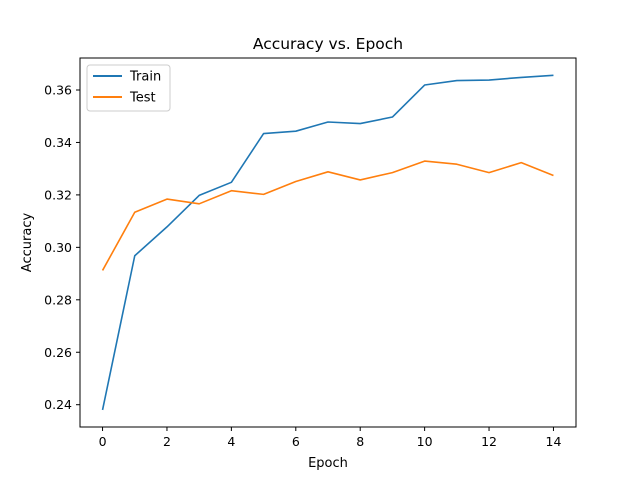 The image size is (640, 480). Describe the element at coordinates (58, 142) in the screenshot. I see `y-tick-label: 0.34` at that location.